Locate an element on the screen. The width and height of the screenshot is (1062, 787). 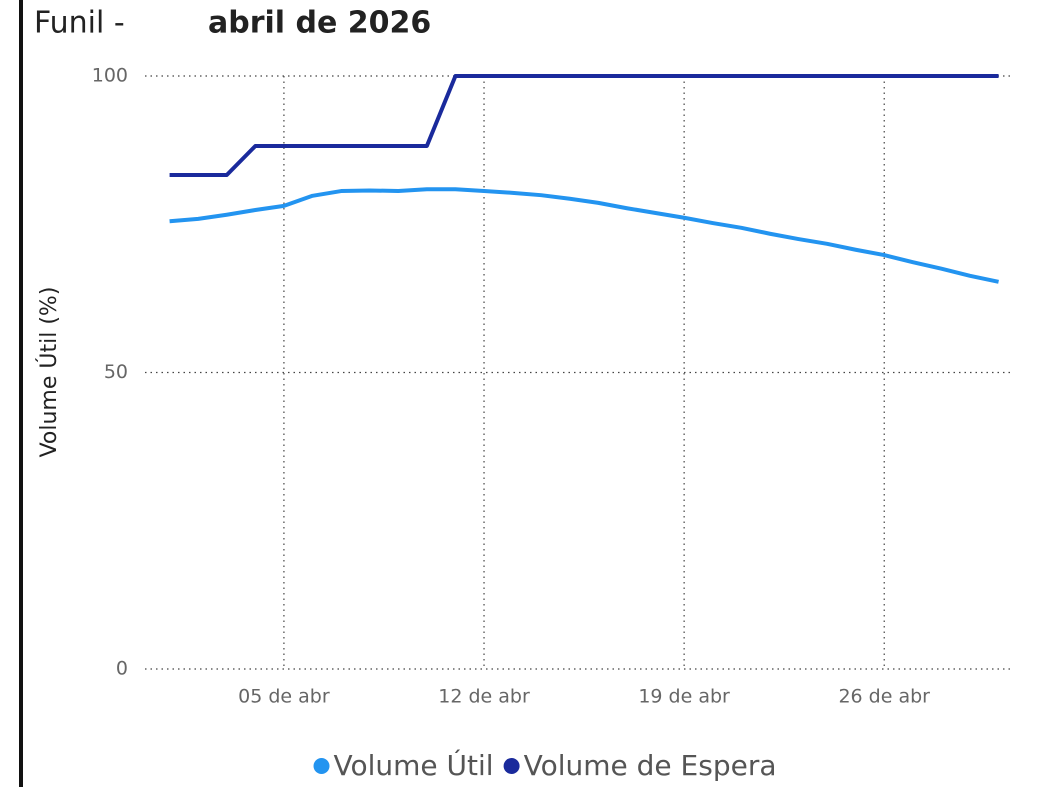
y-axis-label: Volume Útil (%) is located at coordinates (49, 372).